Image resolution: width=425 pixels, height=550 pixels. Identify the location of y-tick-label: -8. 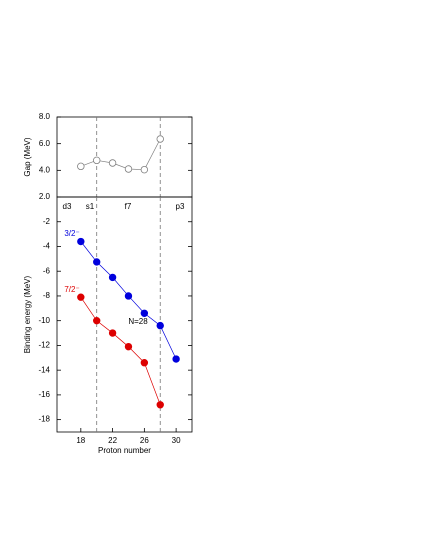
(47, 295).